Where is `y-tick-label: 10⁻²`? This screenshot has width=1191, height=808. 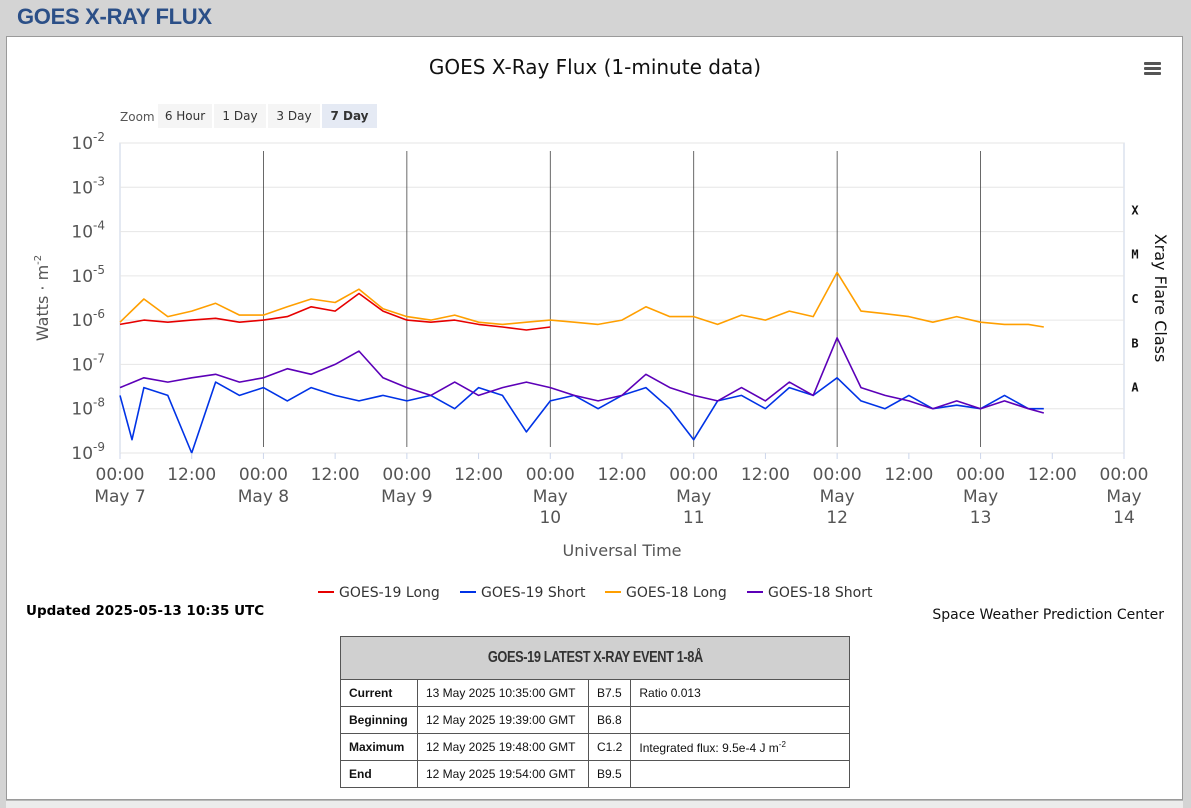
y-tick-label: 10⁻² is located at coordinates (88, 142).